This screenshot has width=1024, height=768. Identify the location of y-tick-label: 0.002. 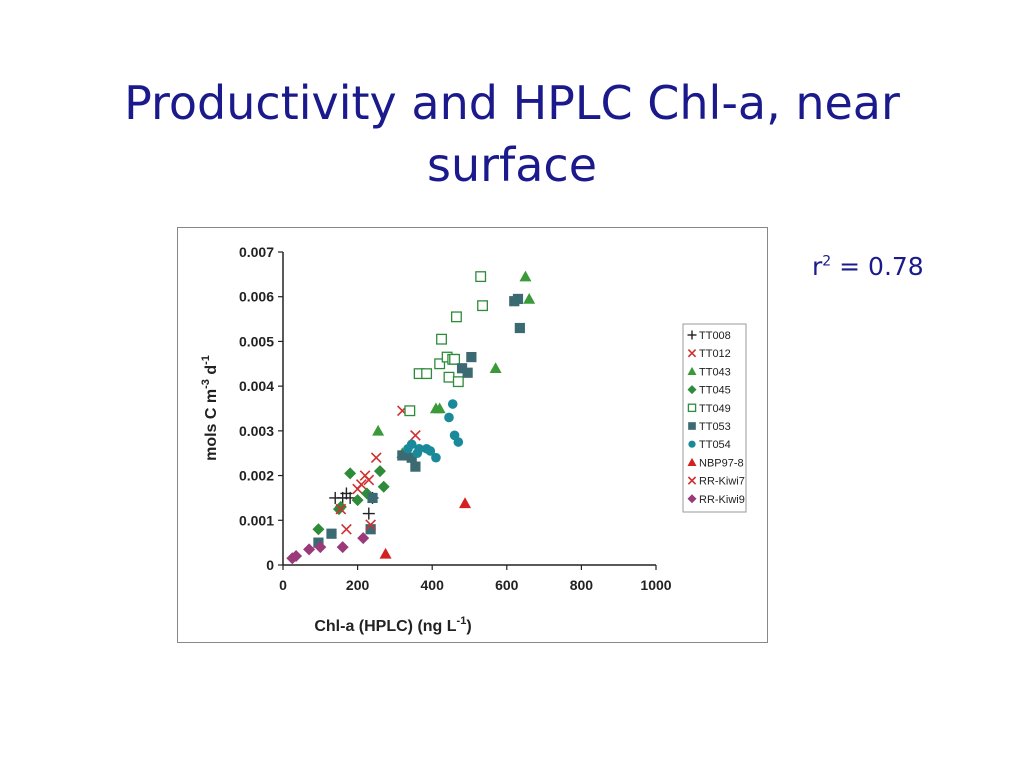
(256, 476).